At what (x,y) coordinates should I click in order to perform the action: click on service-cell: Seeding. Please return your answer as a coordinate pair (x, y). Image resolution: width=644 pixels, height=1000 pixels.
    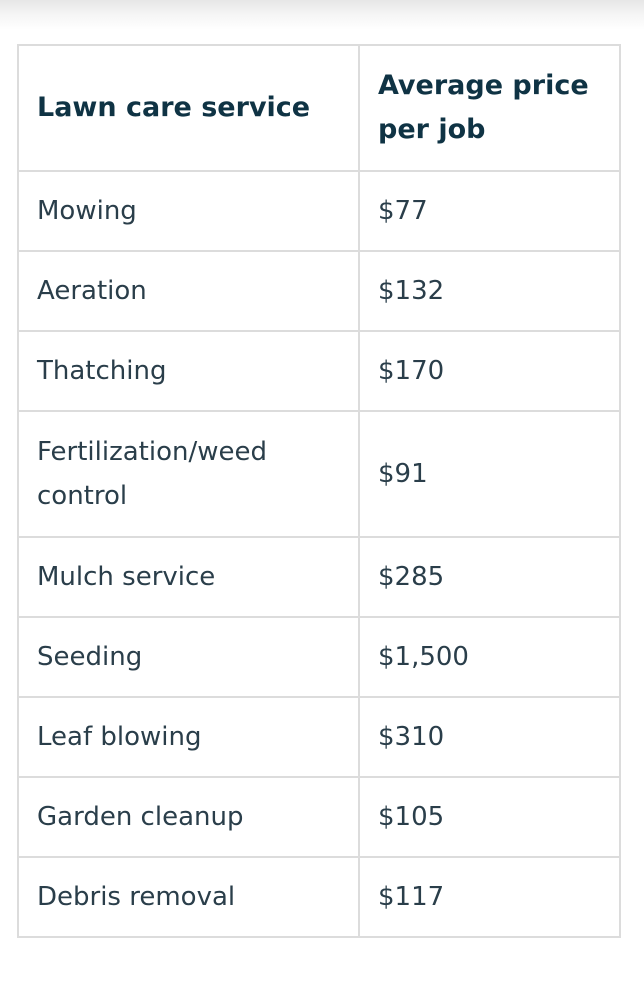
    Looking at the image, I should click on (188, 657).